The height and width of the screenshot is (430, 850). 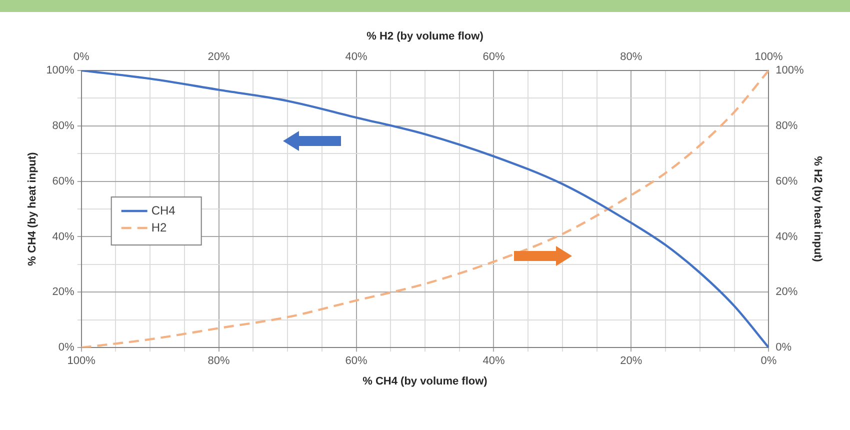 What do you see at coordinates (787, 236) in the screenshot?
I see `y2-tick-label: 40%` at bounding box center [787, 236].